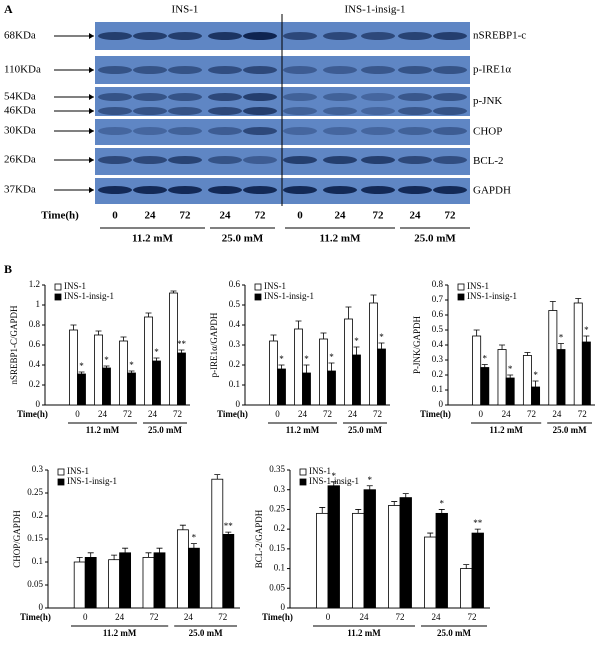 Image resolution: width=600 pixels, height=663 pixels. I want to click on legend-swatch, so click(461, 287).